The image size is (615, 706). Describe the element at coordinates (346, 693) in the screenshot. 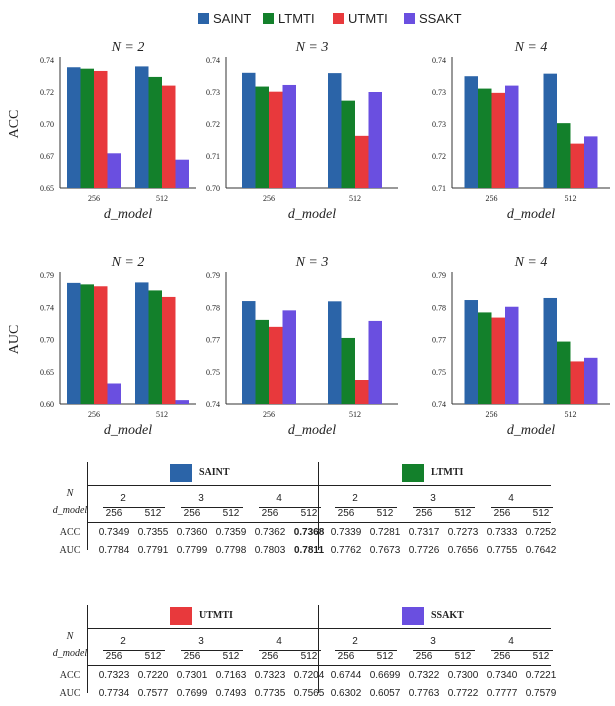

I see `auc-value: 0.6302` at that location.